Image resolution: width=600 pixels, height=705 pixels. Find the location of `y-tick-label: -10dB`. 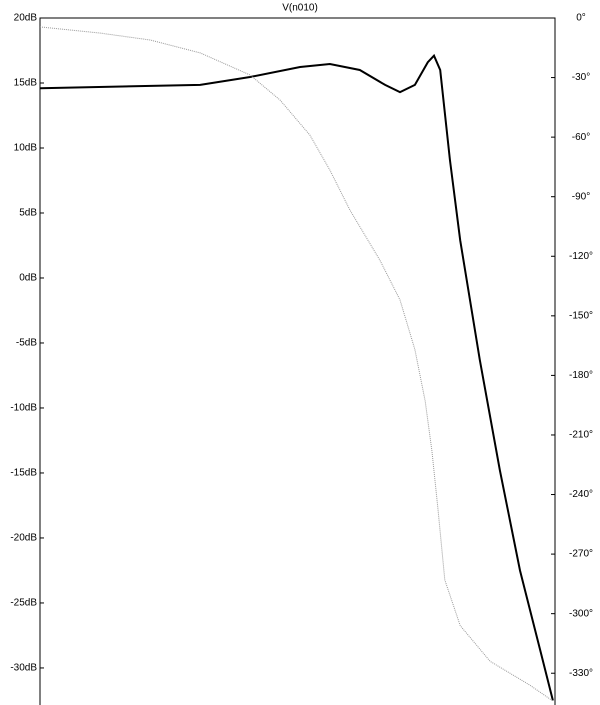

y-tick-label: -10dB is located at coordinates (23, 408).